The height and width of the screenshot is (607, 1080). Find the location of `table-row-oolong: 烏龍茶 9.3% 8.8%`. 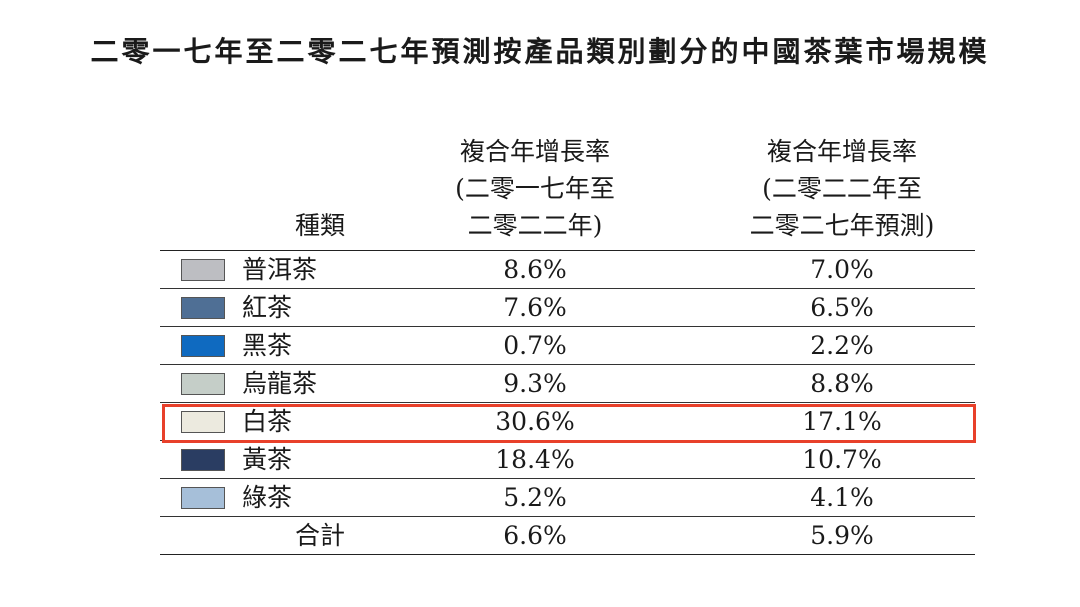

table-row-oolong: 烏龍茶 9.3% 8.8% is located at coordinates (567, 384).